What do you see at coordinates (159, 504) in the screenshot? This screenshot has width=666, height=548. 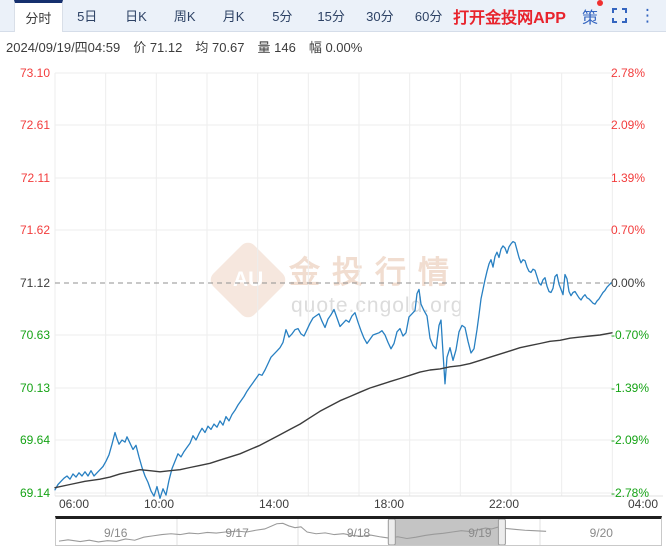 I see `x-axis-tick-10:00: 10:00` at bounding box center [159, 504].